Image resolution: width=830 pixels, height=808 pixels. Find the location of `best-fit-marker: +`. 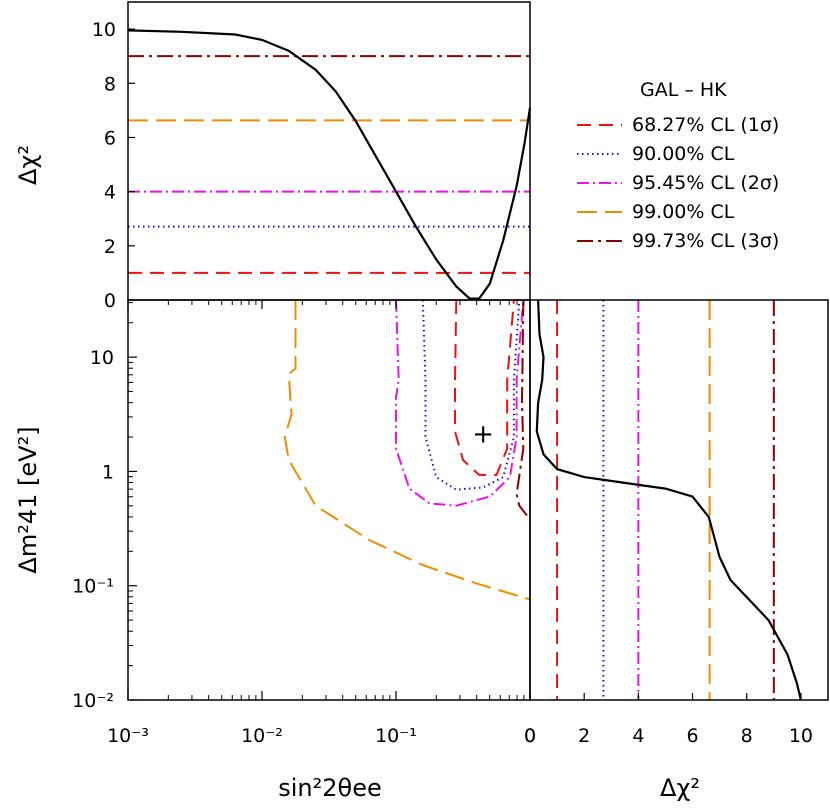

best-fit-marker: + is located at coordinates (483, 435).